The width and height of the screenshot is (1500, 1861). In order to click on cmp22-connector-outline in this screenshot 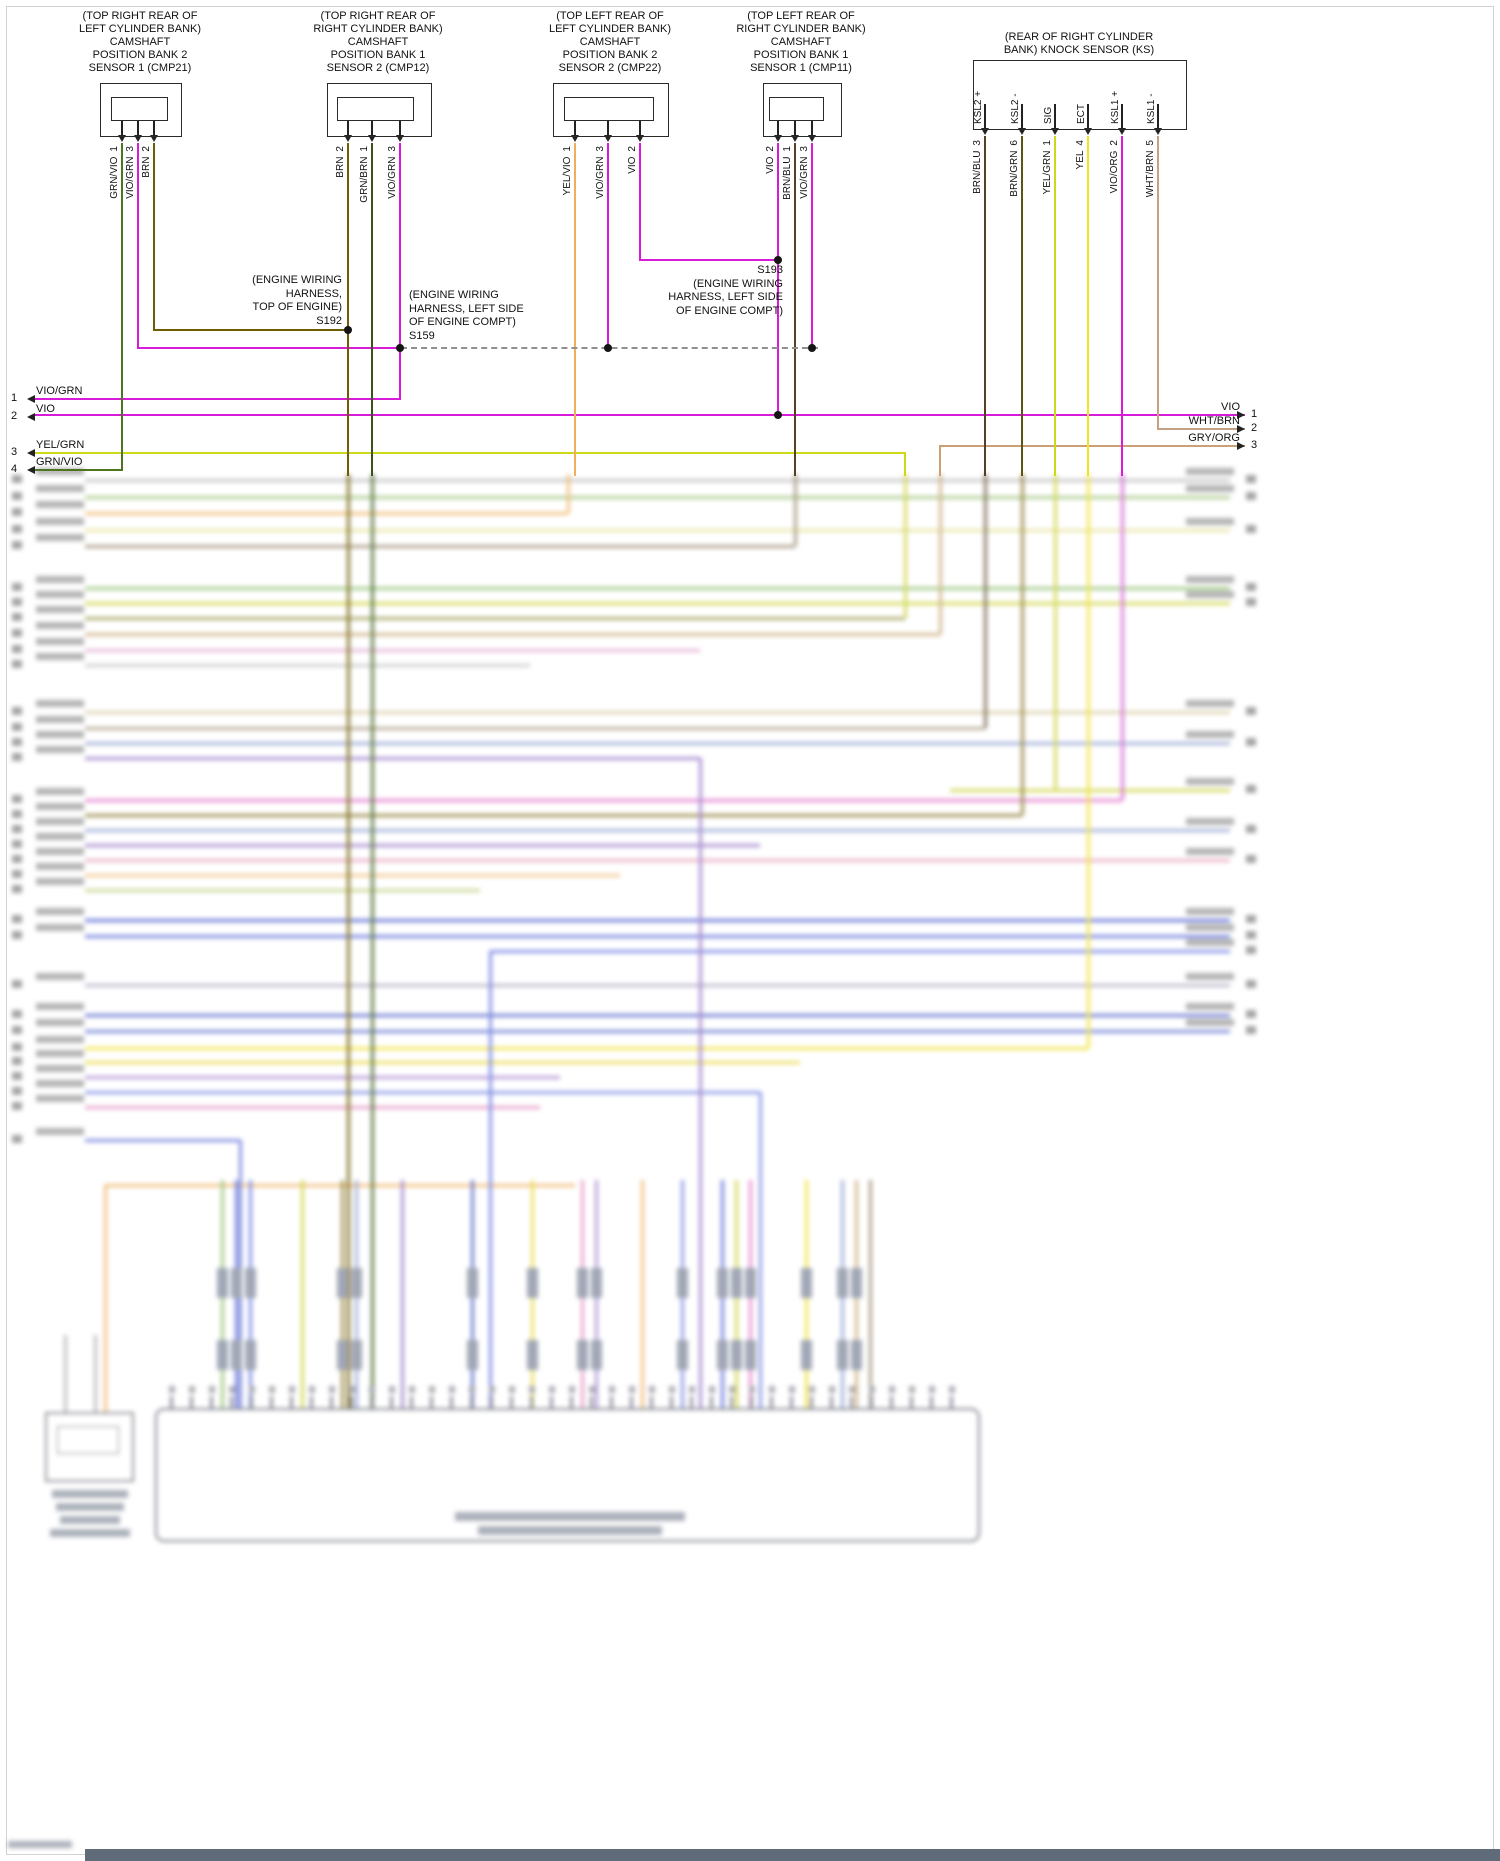, I will do `click(611, 110)`.